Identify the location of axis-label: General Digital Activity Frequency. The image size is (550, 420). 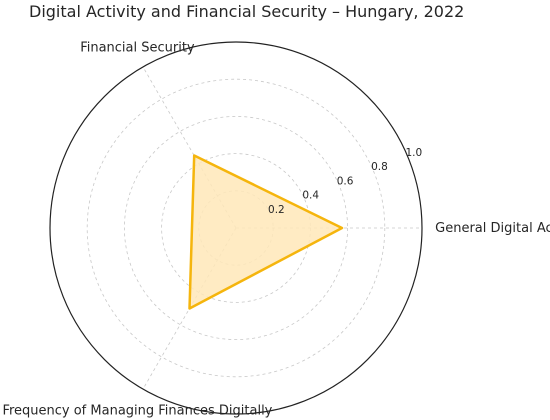
(492, 228).